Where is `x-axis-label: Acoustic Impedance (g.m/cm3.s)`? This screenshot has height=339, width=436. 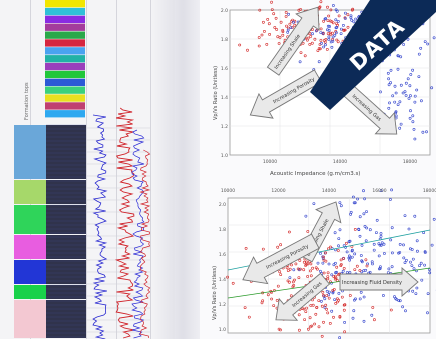
x-axis-label: Acoustic Impedance (g.m/cm3.s) is located at coordinates (315, 174).